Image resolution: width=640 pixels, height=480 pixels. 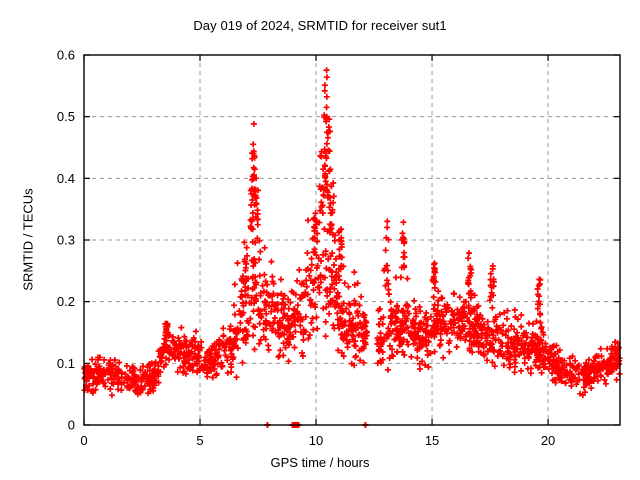 What do you see at coordinates (316, 440) in the screenshot?
I see `svg-text: 10` at bounding box center [316, 440].